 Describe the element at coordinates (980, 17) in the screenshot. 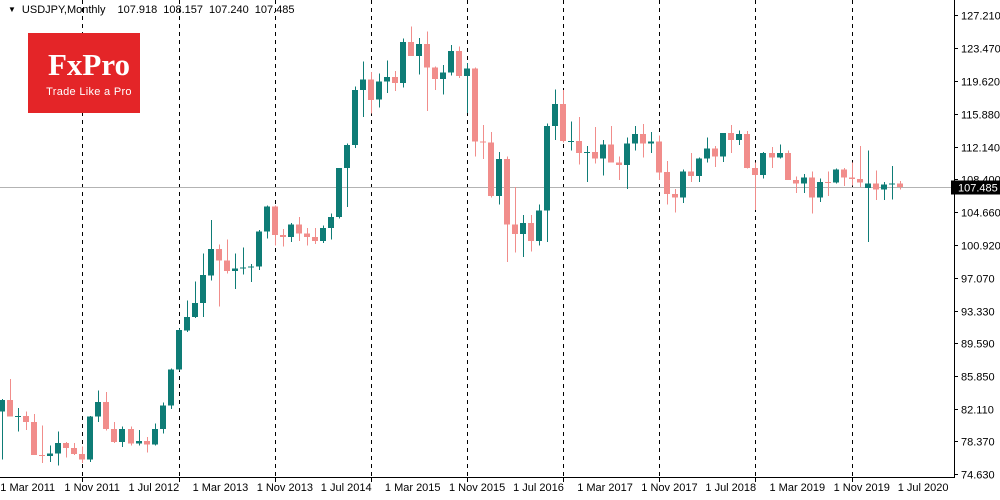

I see `price-tick-label: 127.210` at that location.